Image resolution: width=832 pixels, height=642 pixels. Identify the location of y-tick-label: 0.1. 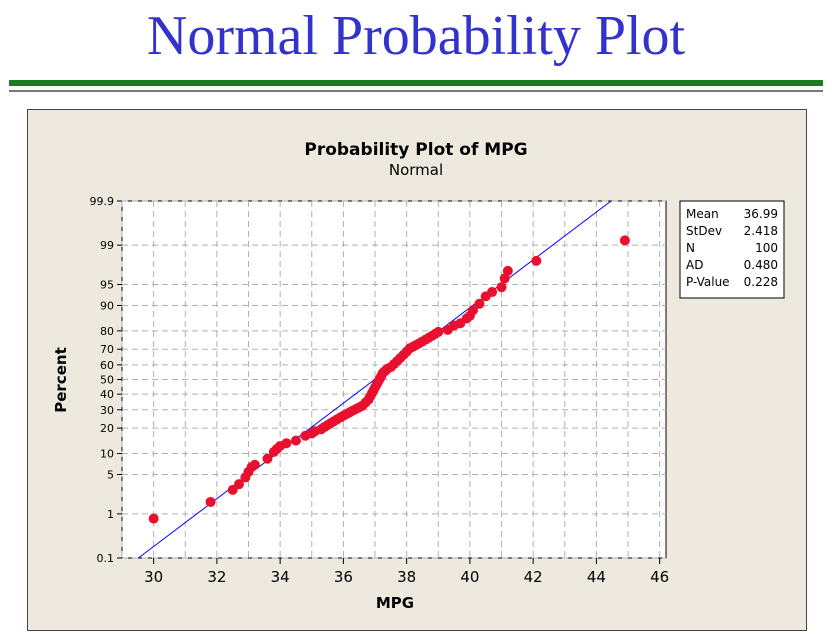
(106, 558).